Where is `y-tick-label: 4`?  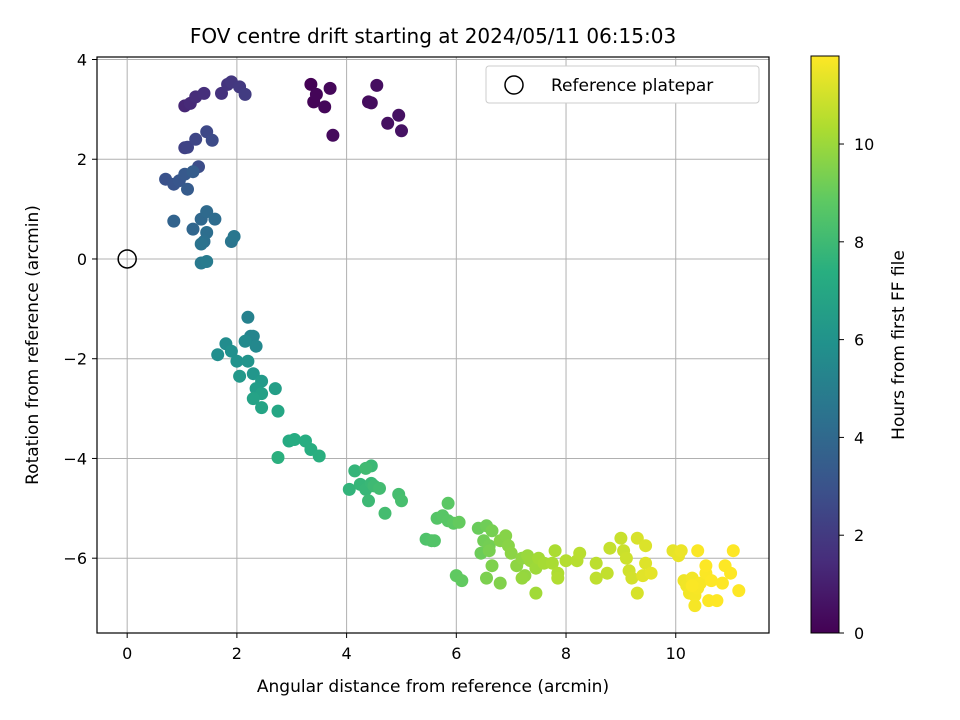 y-tick-label: 4 is located at coordinates (82, 59).